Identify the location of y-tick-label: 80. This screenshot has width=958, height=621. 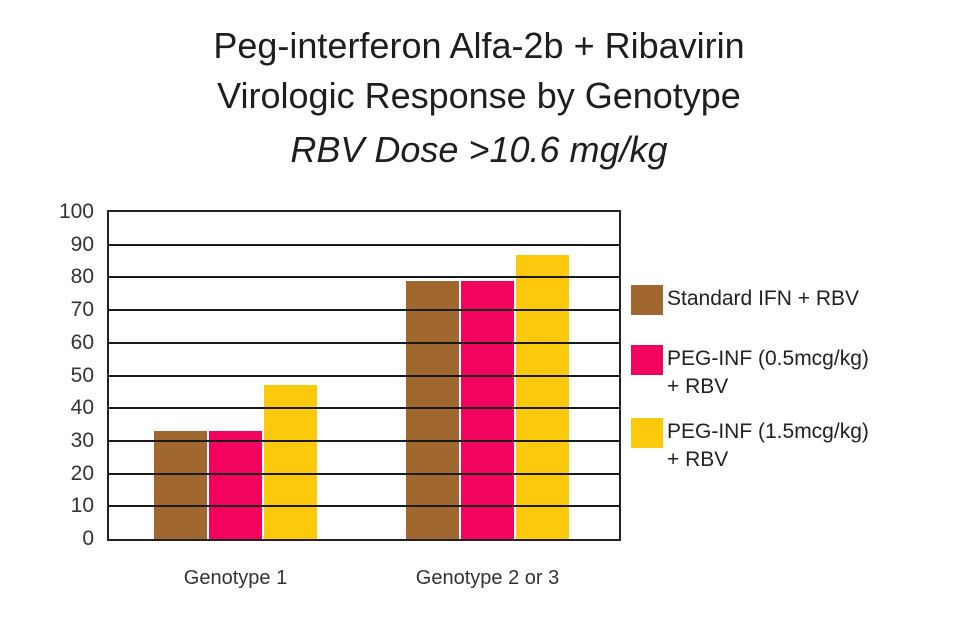
(82, 277).